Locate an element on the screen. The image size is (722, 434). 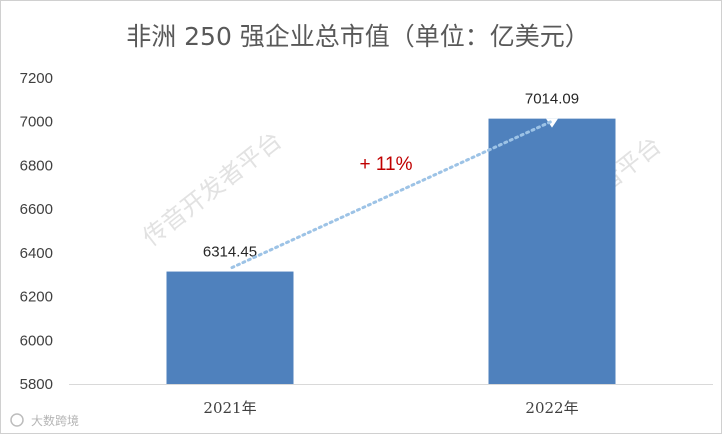
x-category-label: 2021年 is located at coordinates (229, 408).